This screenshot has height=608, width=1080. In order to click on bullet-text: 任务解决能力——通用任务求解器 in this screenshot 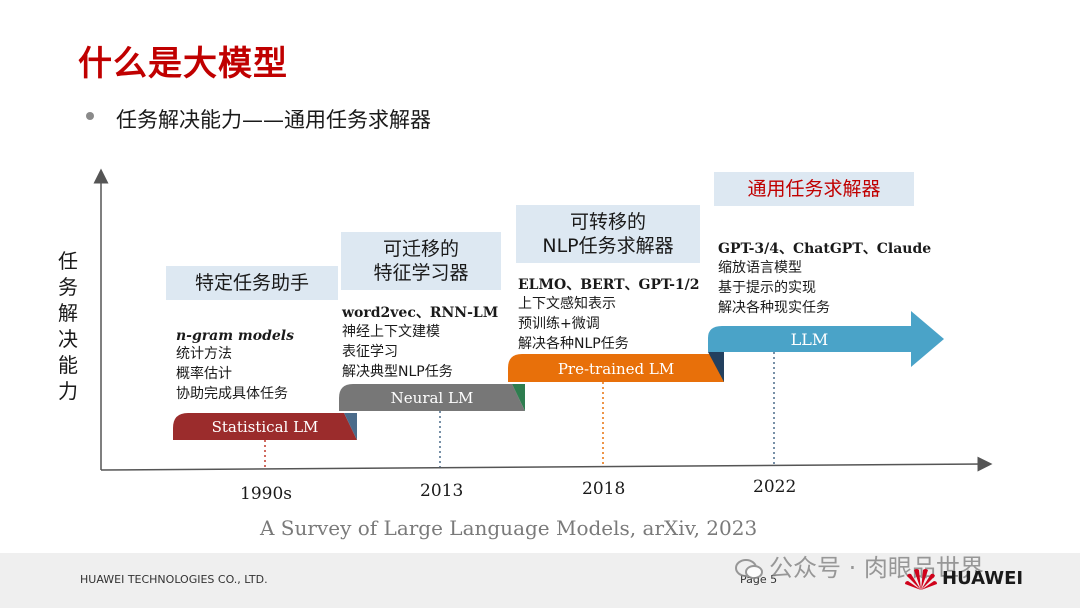, I will do `click(273, 120)`.